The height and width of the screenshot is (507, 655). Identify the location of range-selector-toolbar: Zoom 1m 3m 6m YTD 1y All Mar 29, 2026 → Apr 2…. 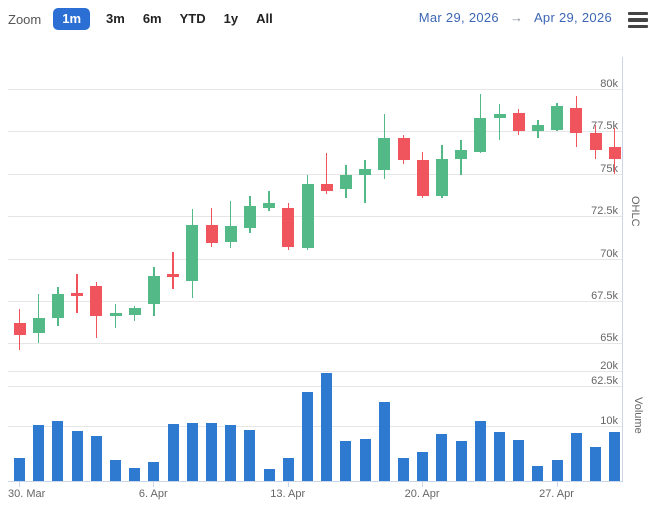
(327, 18).